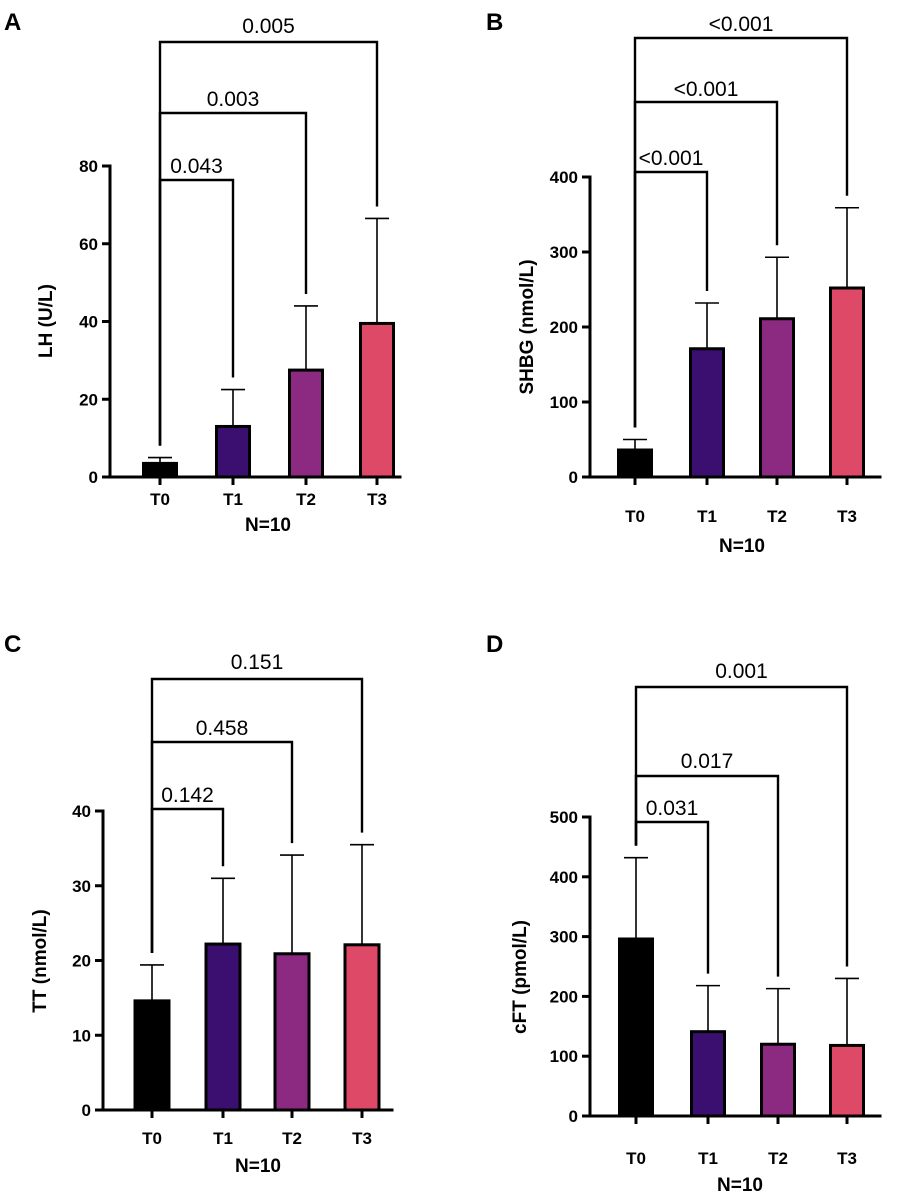  What do you see at coordinates (778, 1080) in the screenshot?
I see `panel-d-bar-t2` at bounding box center [778, 1080].